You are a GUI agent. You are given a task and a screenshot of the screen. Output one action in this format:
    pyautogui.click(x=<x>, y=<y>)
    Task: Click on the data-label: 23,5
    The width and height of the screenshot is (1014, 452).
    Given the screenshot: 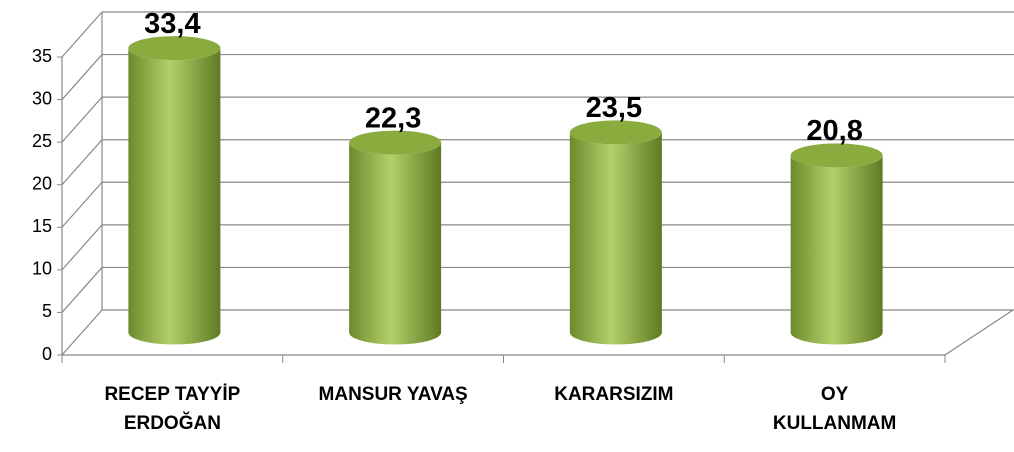 What is the action you would take?
    pyautogui.click(x=614, y=108)
    